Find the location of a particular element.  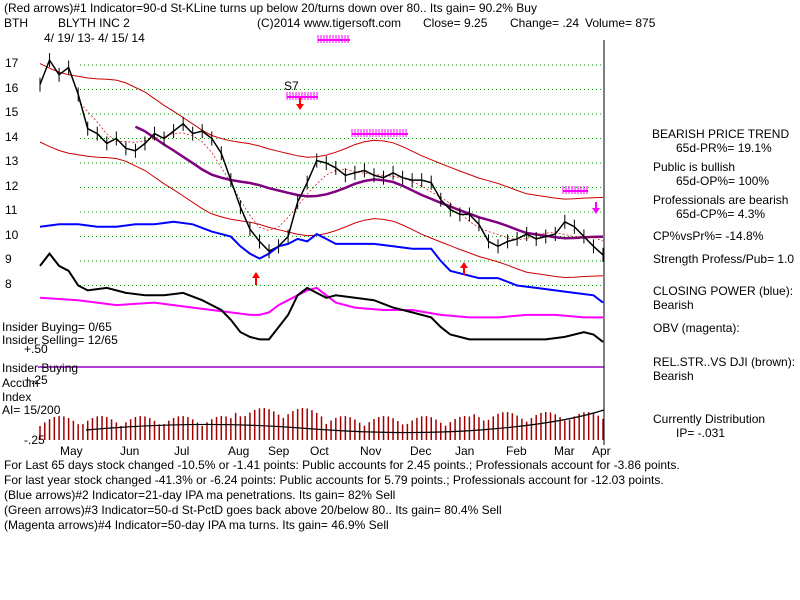

price-tick-label: 17 is located at coordinates (12, 63).